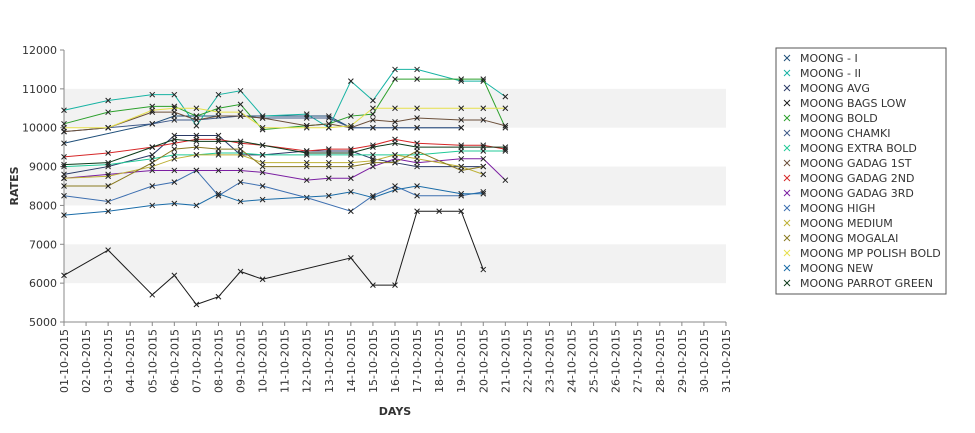  What do you see at coordinates (858, 148) in the screenshot?
I see `legend-label: MOONG EXTRA BOLD` at bounding box center [858, 148].